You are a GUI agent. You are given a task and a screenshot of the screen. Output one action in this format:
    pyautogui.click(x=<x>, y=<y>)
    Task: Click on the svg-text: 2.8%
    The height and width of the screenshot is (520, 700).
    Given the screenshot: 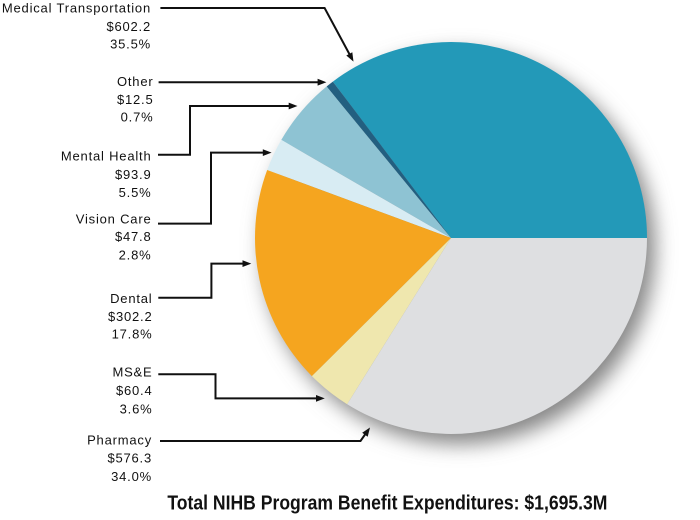 What is the action you would take?
    pyautogui.click(x=135, y=254)
    